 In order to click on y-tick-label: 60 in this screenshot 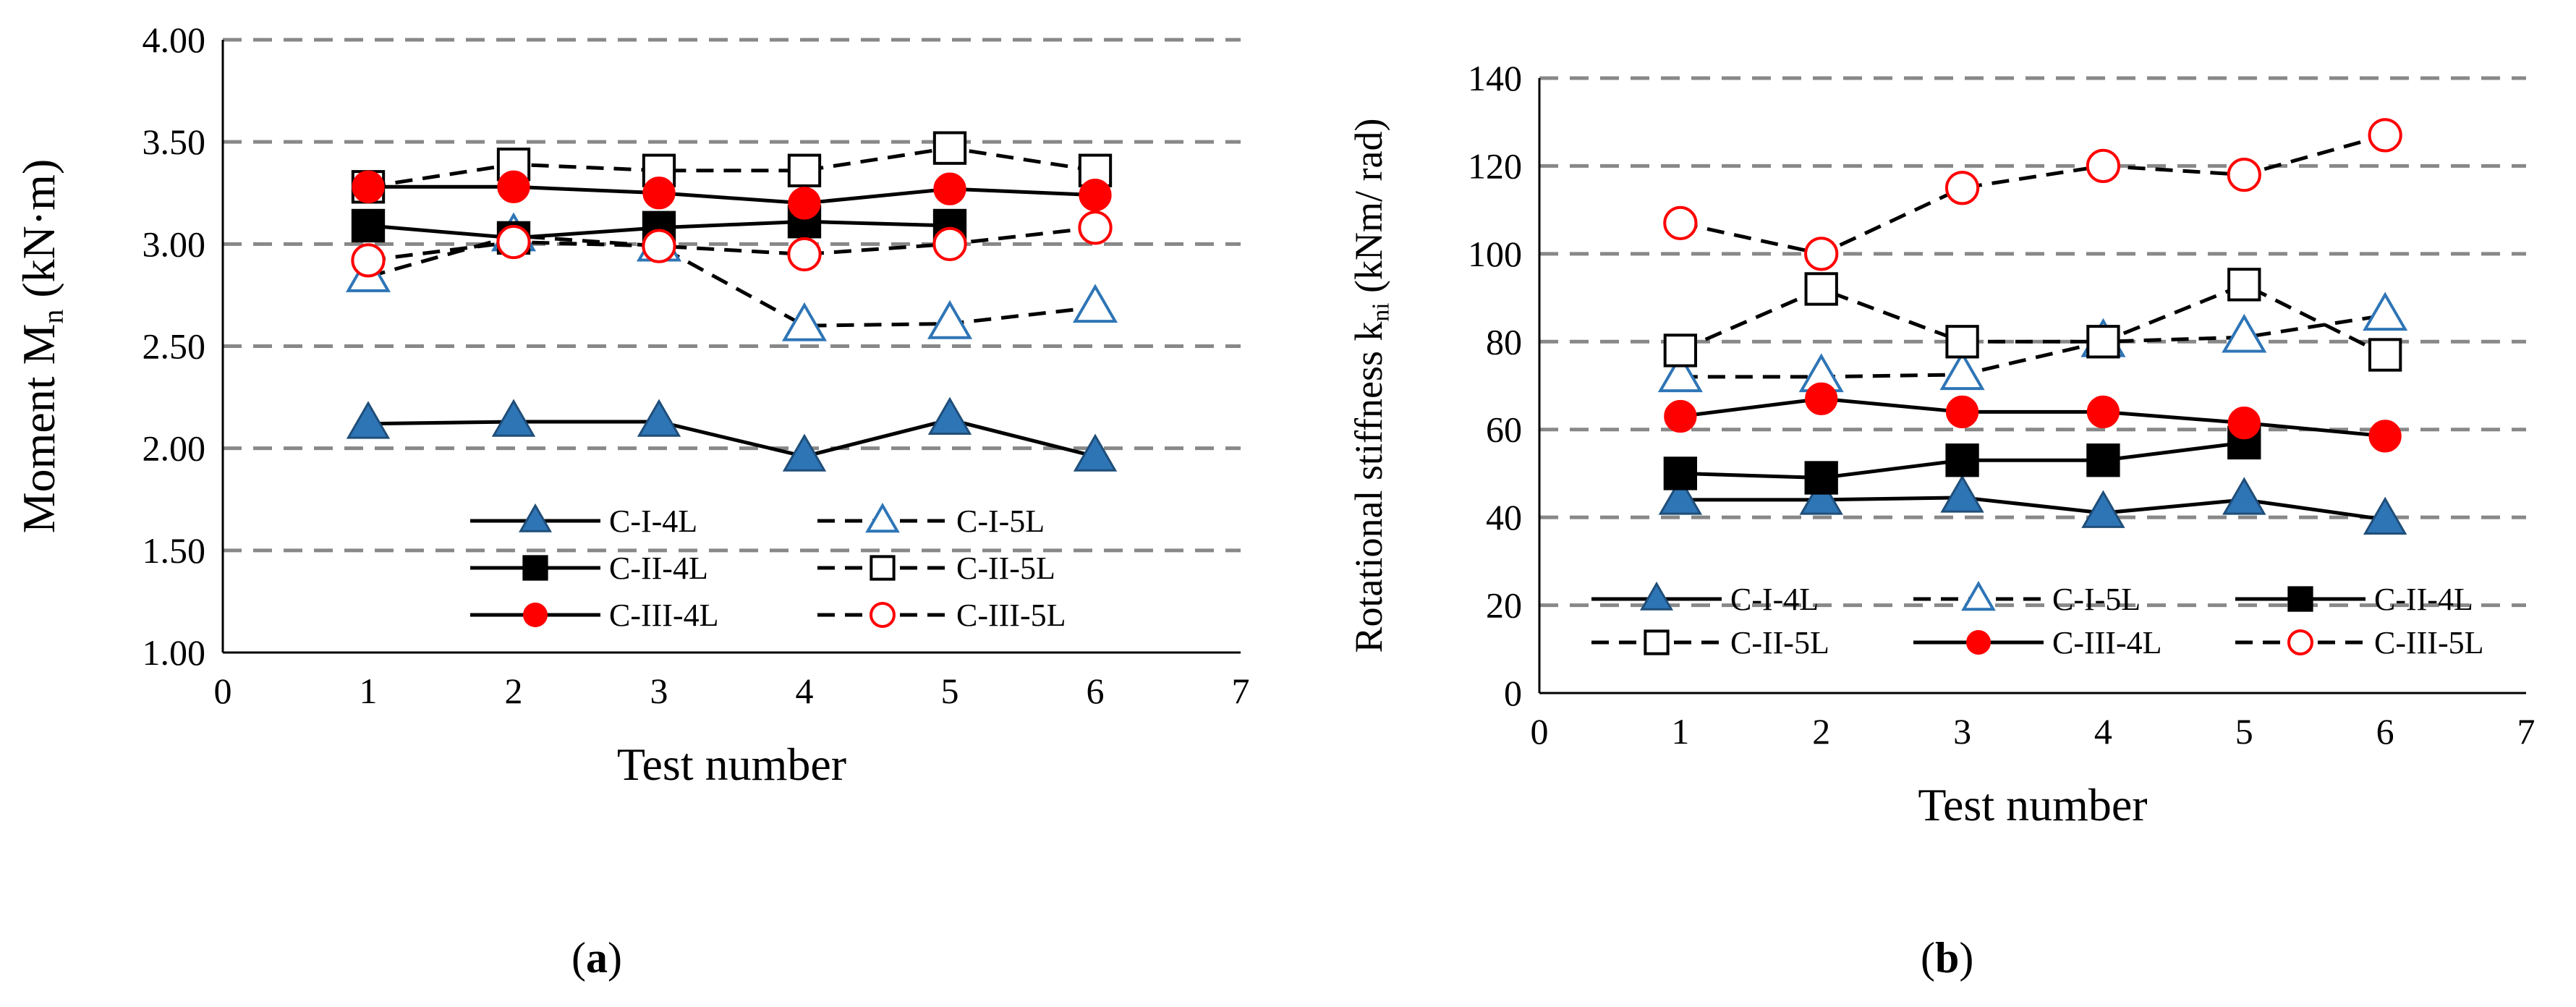, I will do `click(1504, 429)`.